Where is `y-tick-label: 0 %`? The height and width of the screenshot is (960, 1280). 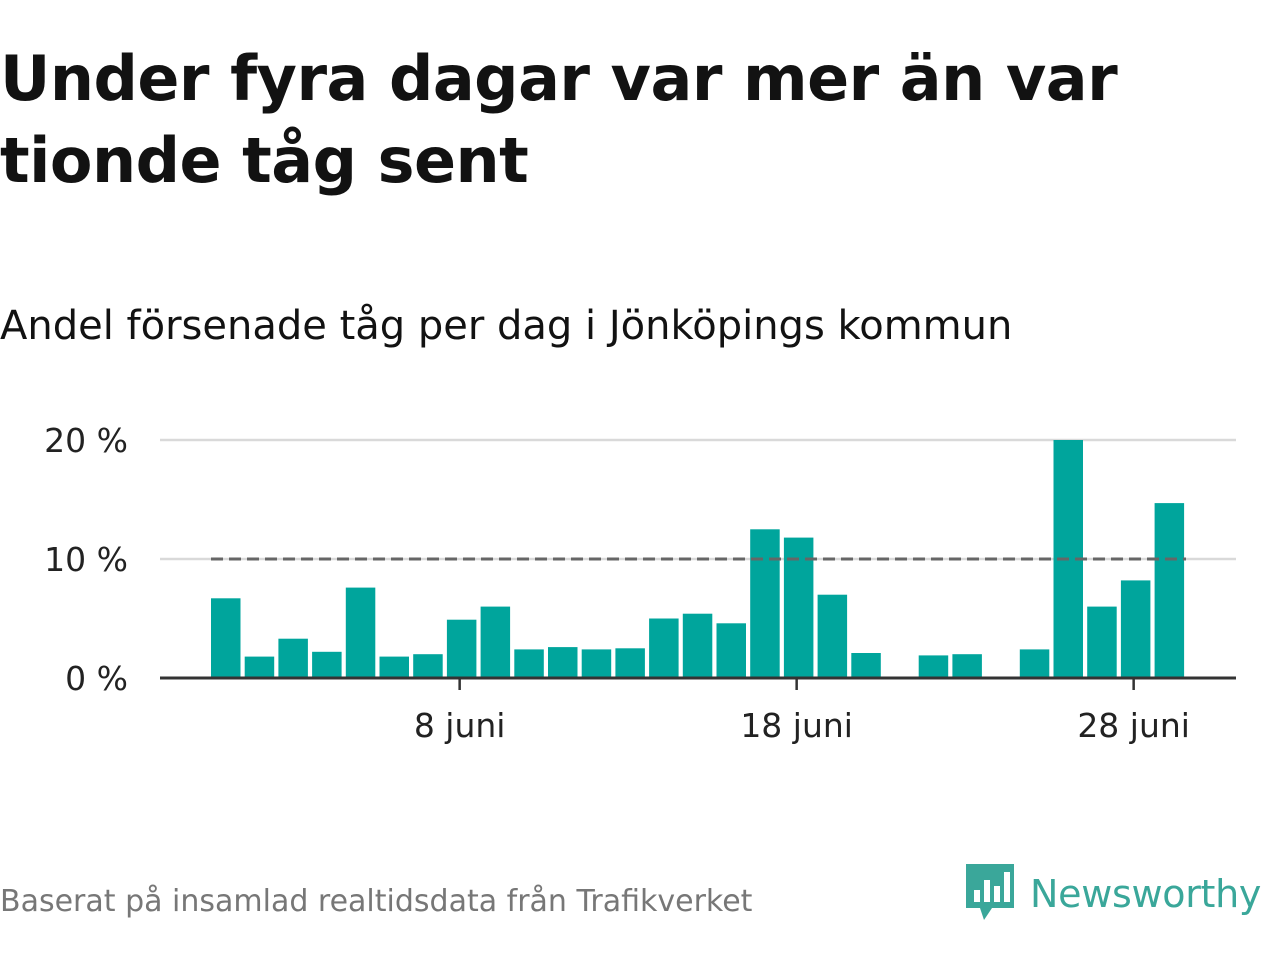
y-tick-label: 0 % is located at coordinates (96, 678).